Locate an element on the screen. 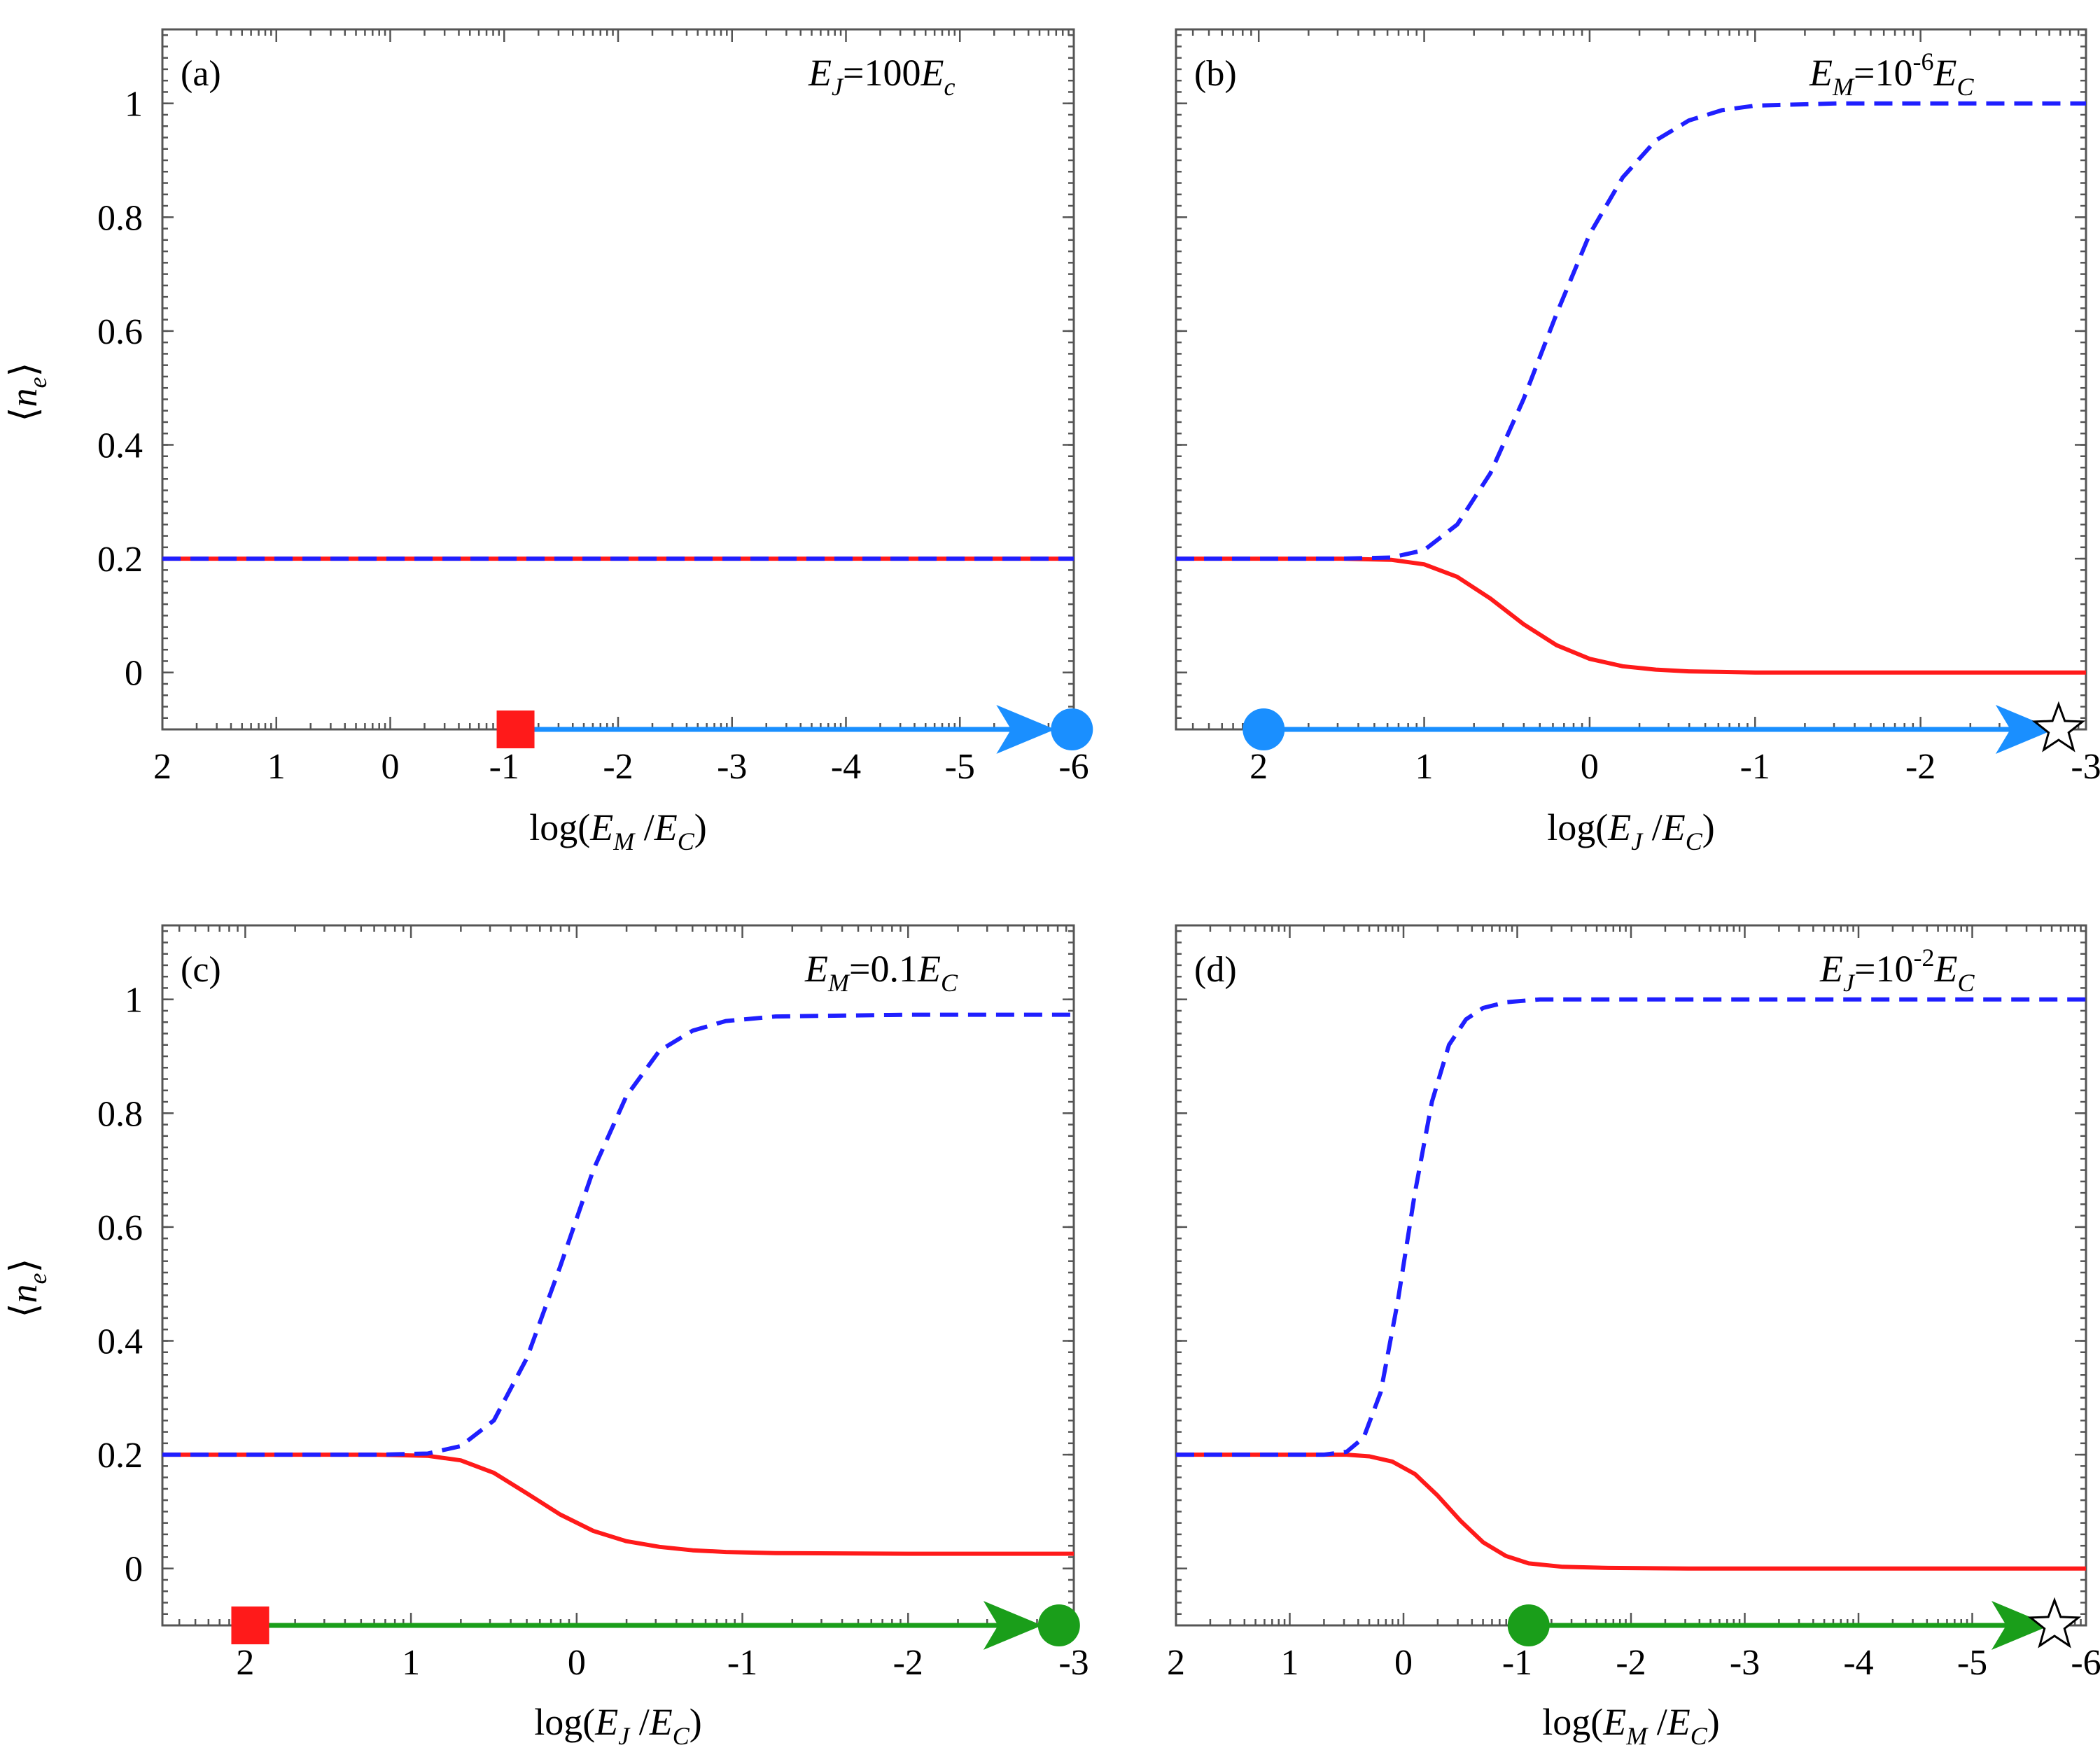 The height and width of the screenshot is (1750, 2100). panel-label: (a) is located at coordinates (201, 74).